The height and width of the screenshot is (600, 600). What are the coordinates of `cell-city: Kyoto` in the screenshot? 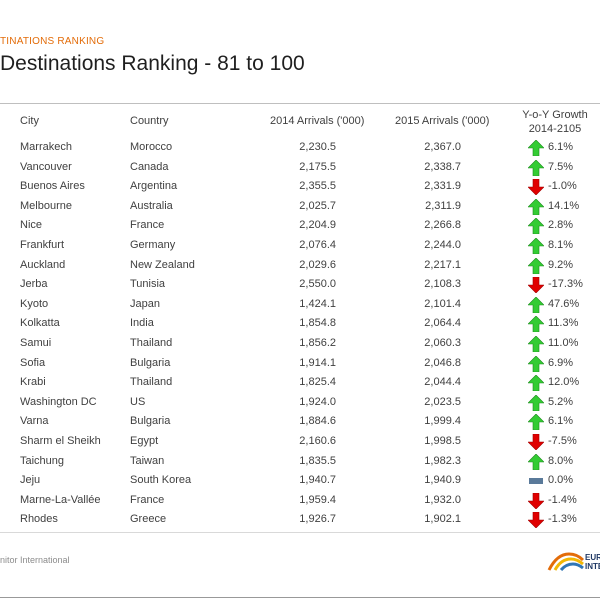 It's located at (34, 303).